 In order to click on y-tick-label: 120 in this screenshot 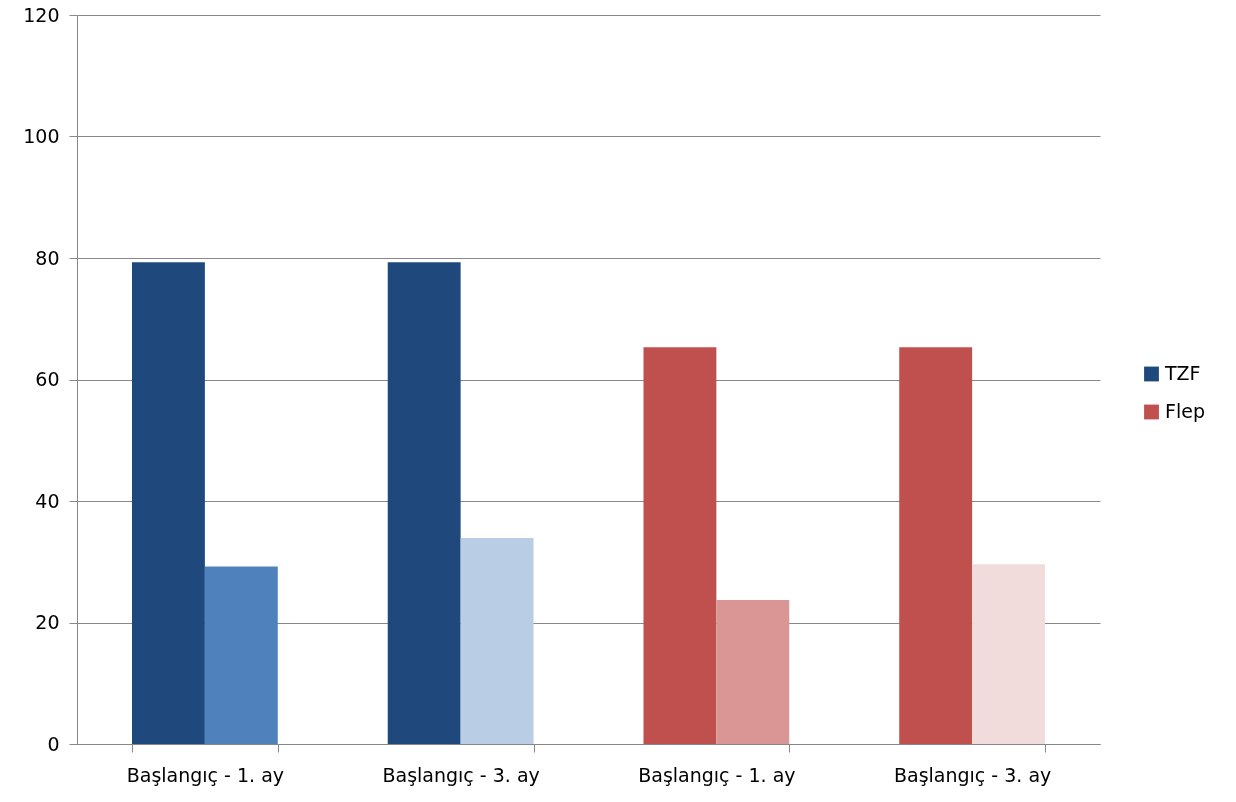, I will do `click(41, 14)`.